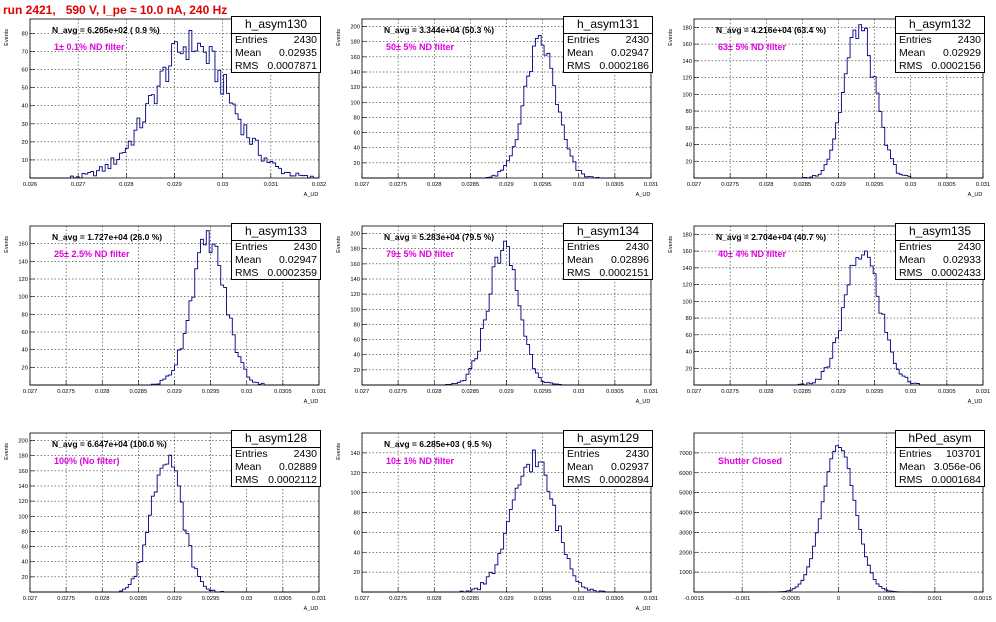  I want to click on stats-row-mean: Mean 0.02935, so click(276, 53).